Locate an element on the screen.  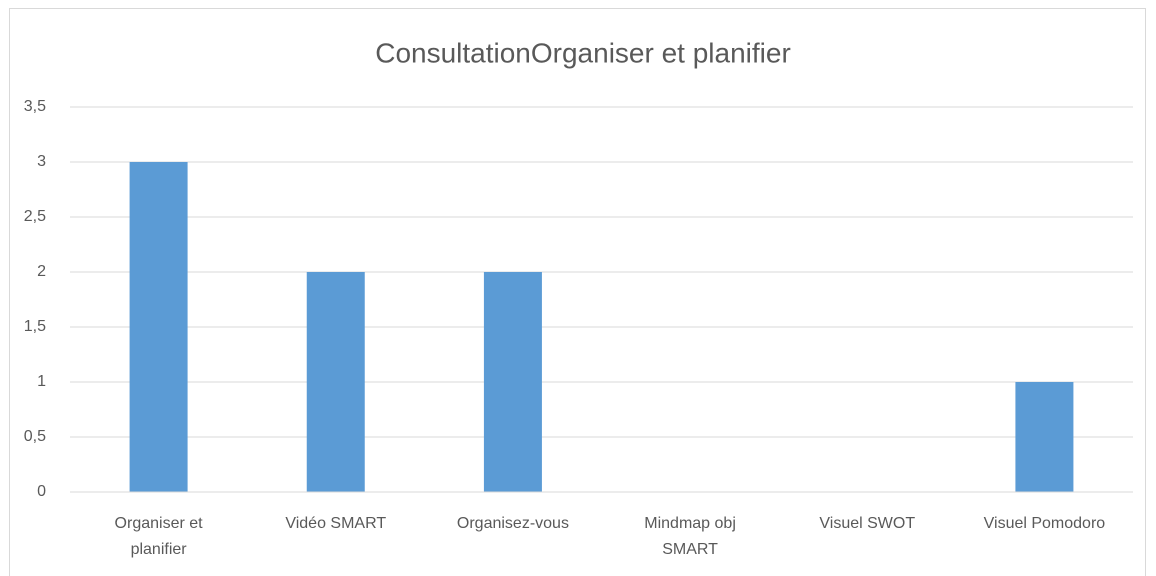
chart-title: ConsultationOrganiser et planifier is located at coordinates (583, 52).